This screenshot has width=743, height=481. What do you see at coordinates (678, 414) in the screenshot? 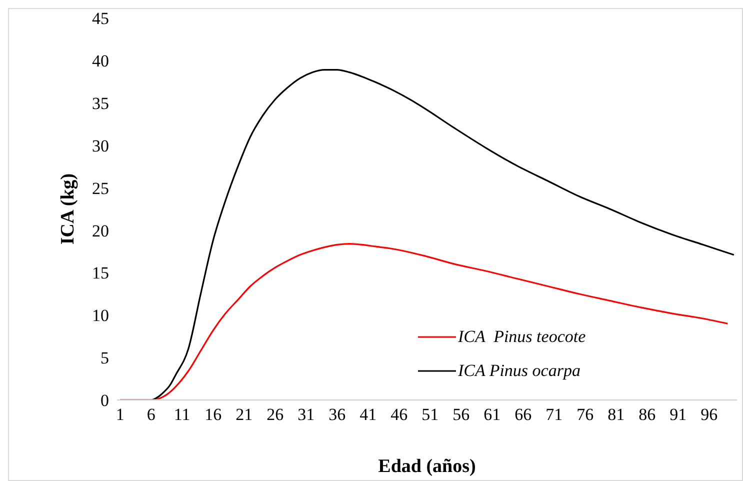
I see `x-tick-label: 91` at bounding box center [678, 414].